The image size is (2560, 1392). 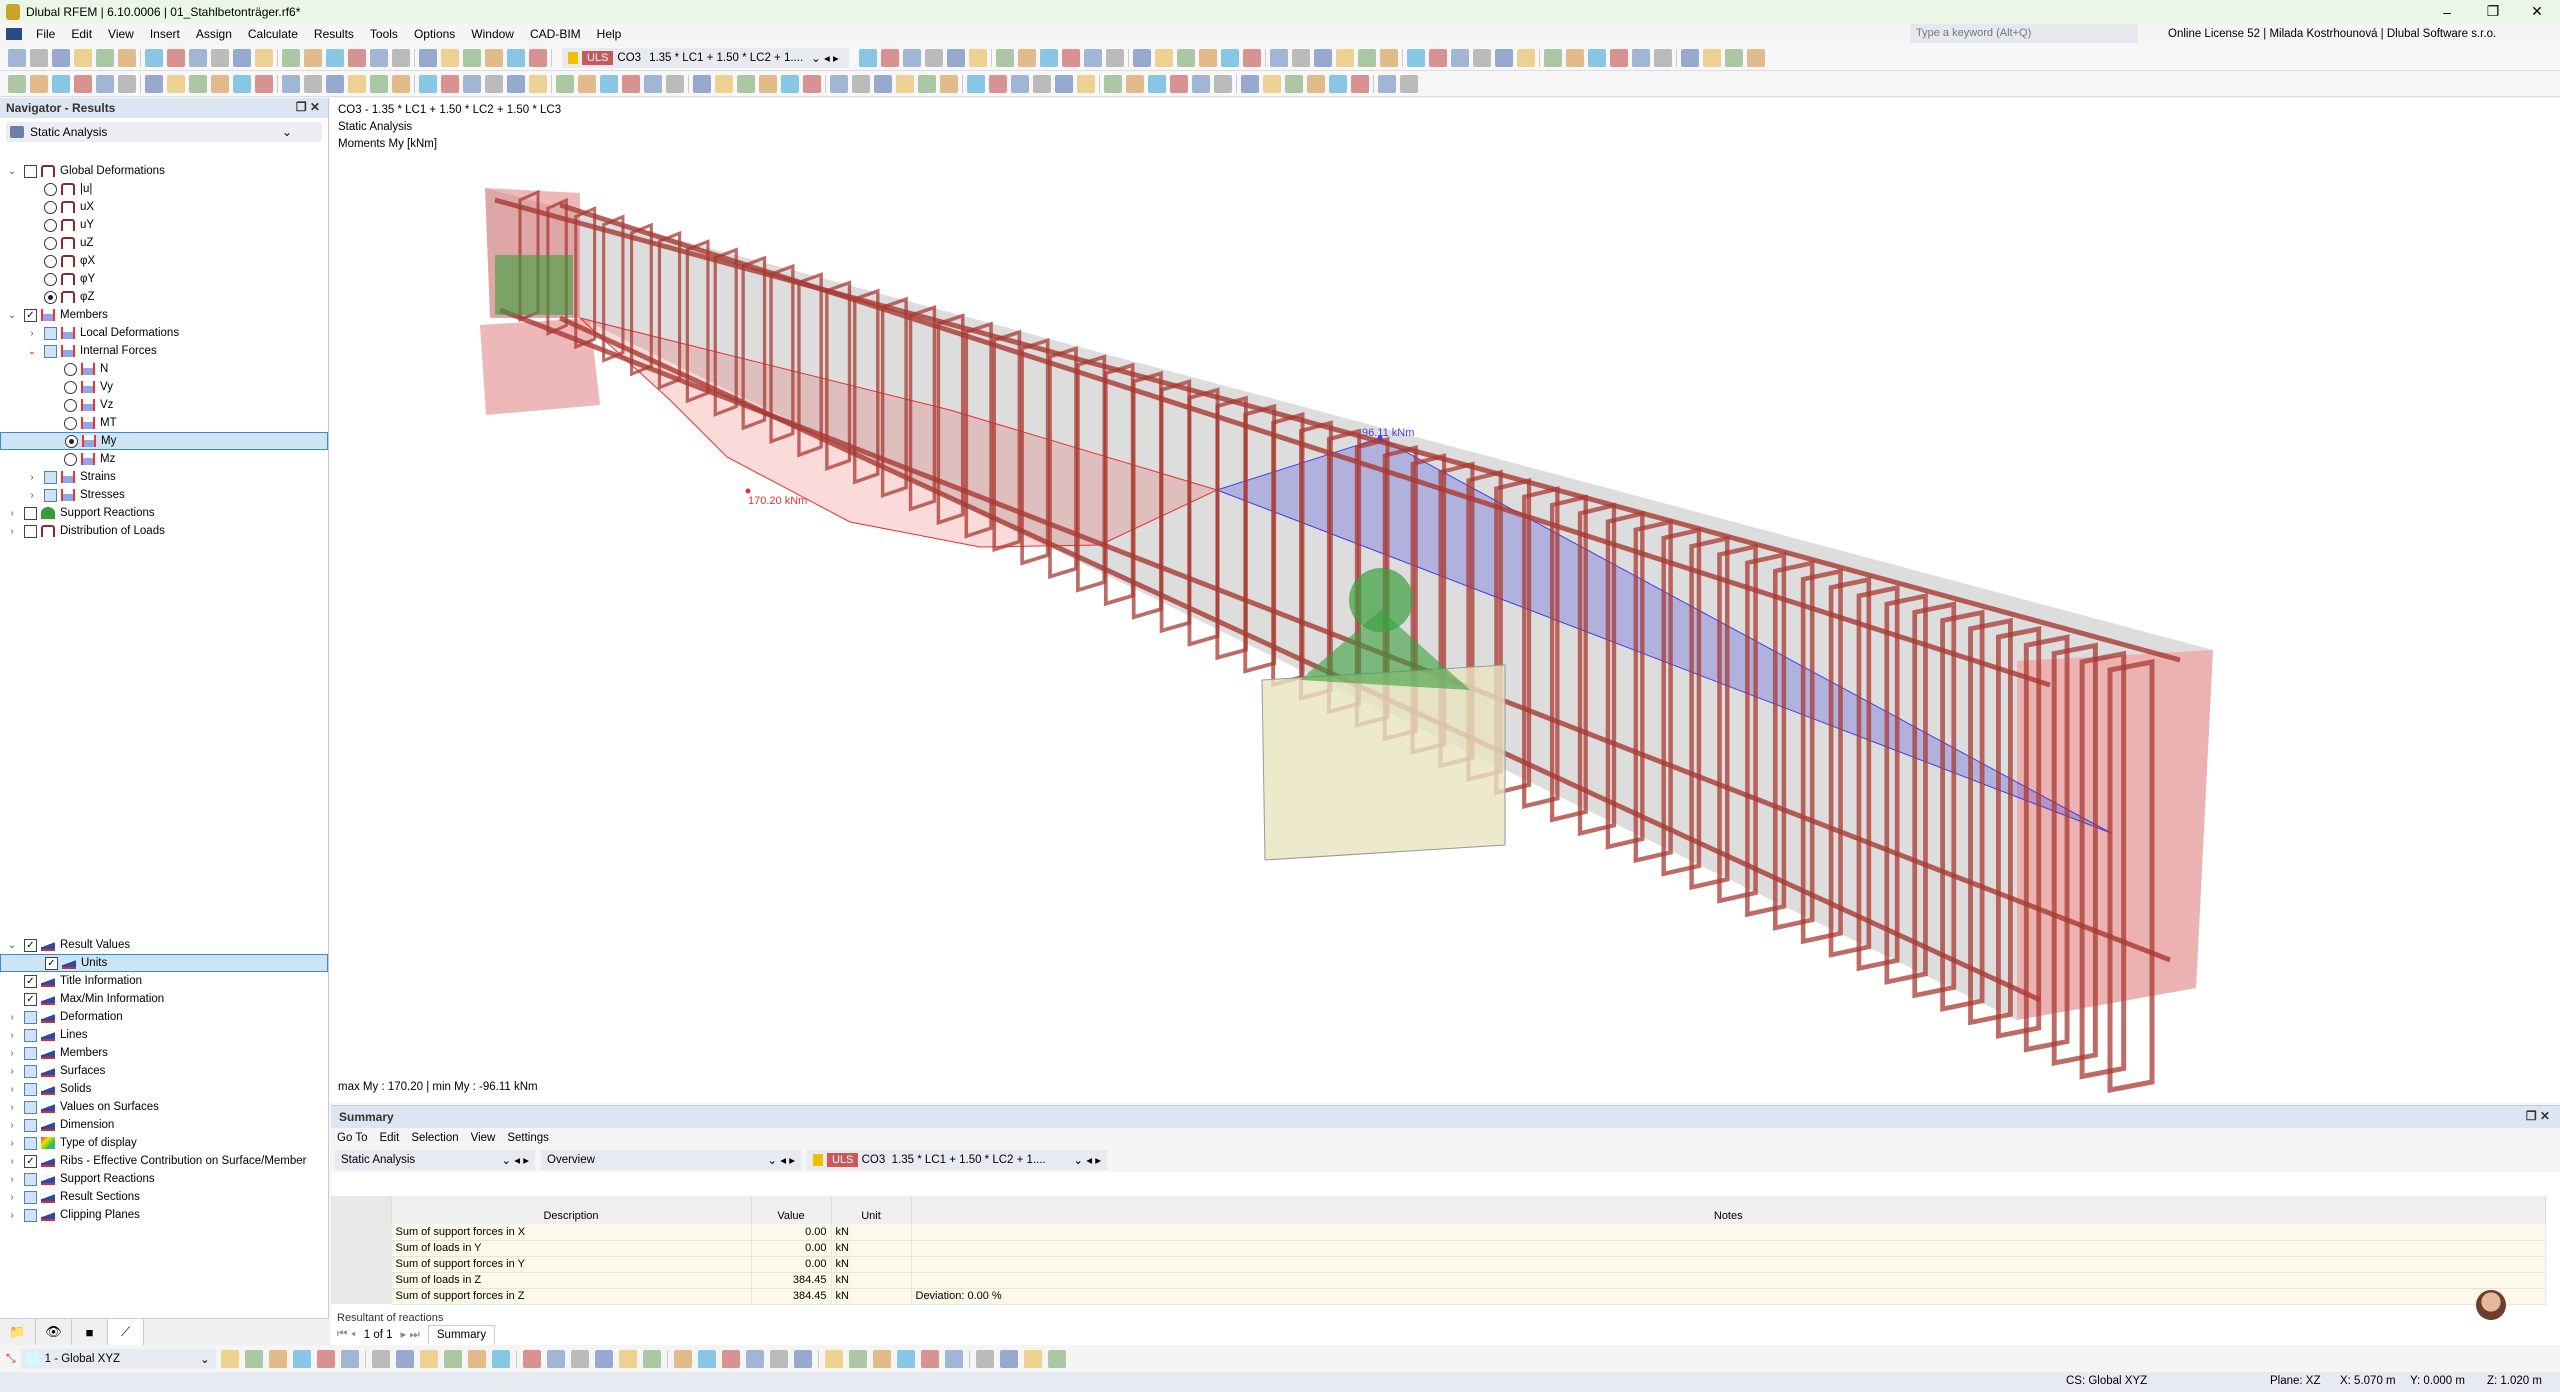 What do you see at coordinates (164, 405) in the screenshot?
I see `tree-item: Vz` at bounding box center [164, 405].